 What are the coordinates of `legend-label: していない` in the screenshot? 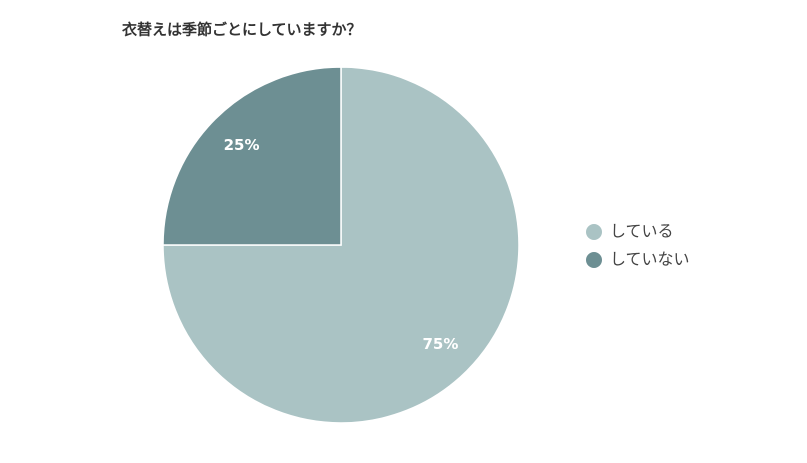 It's located at (650, 259).